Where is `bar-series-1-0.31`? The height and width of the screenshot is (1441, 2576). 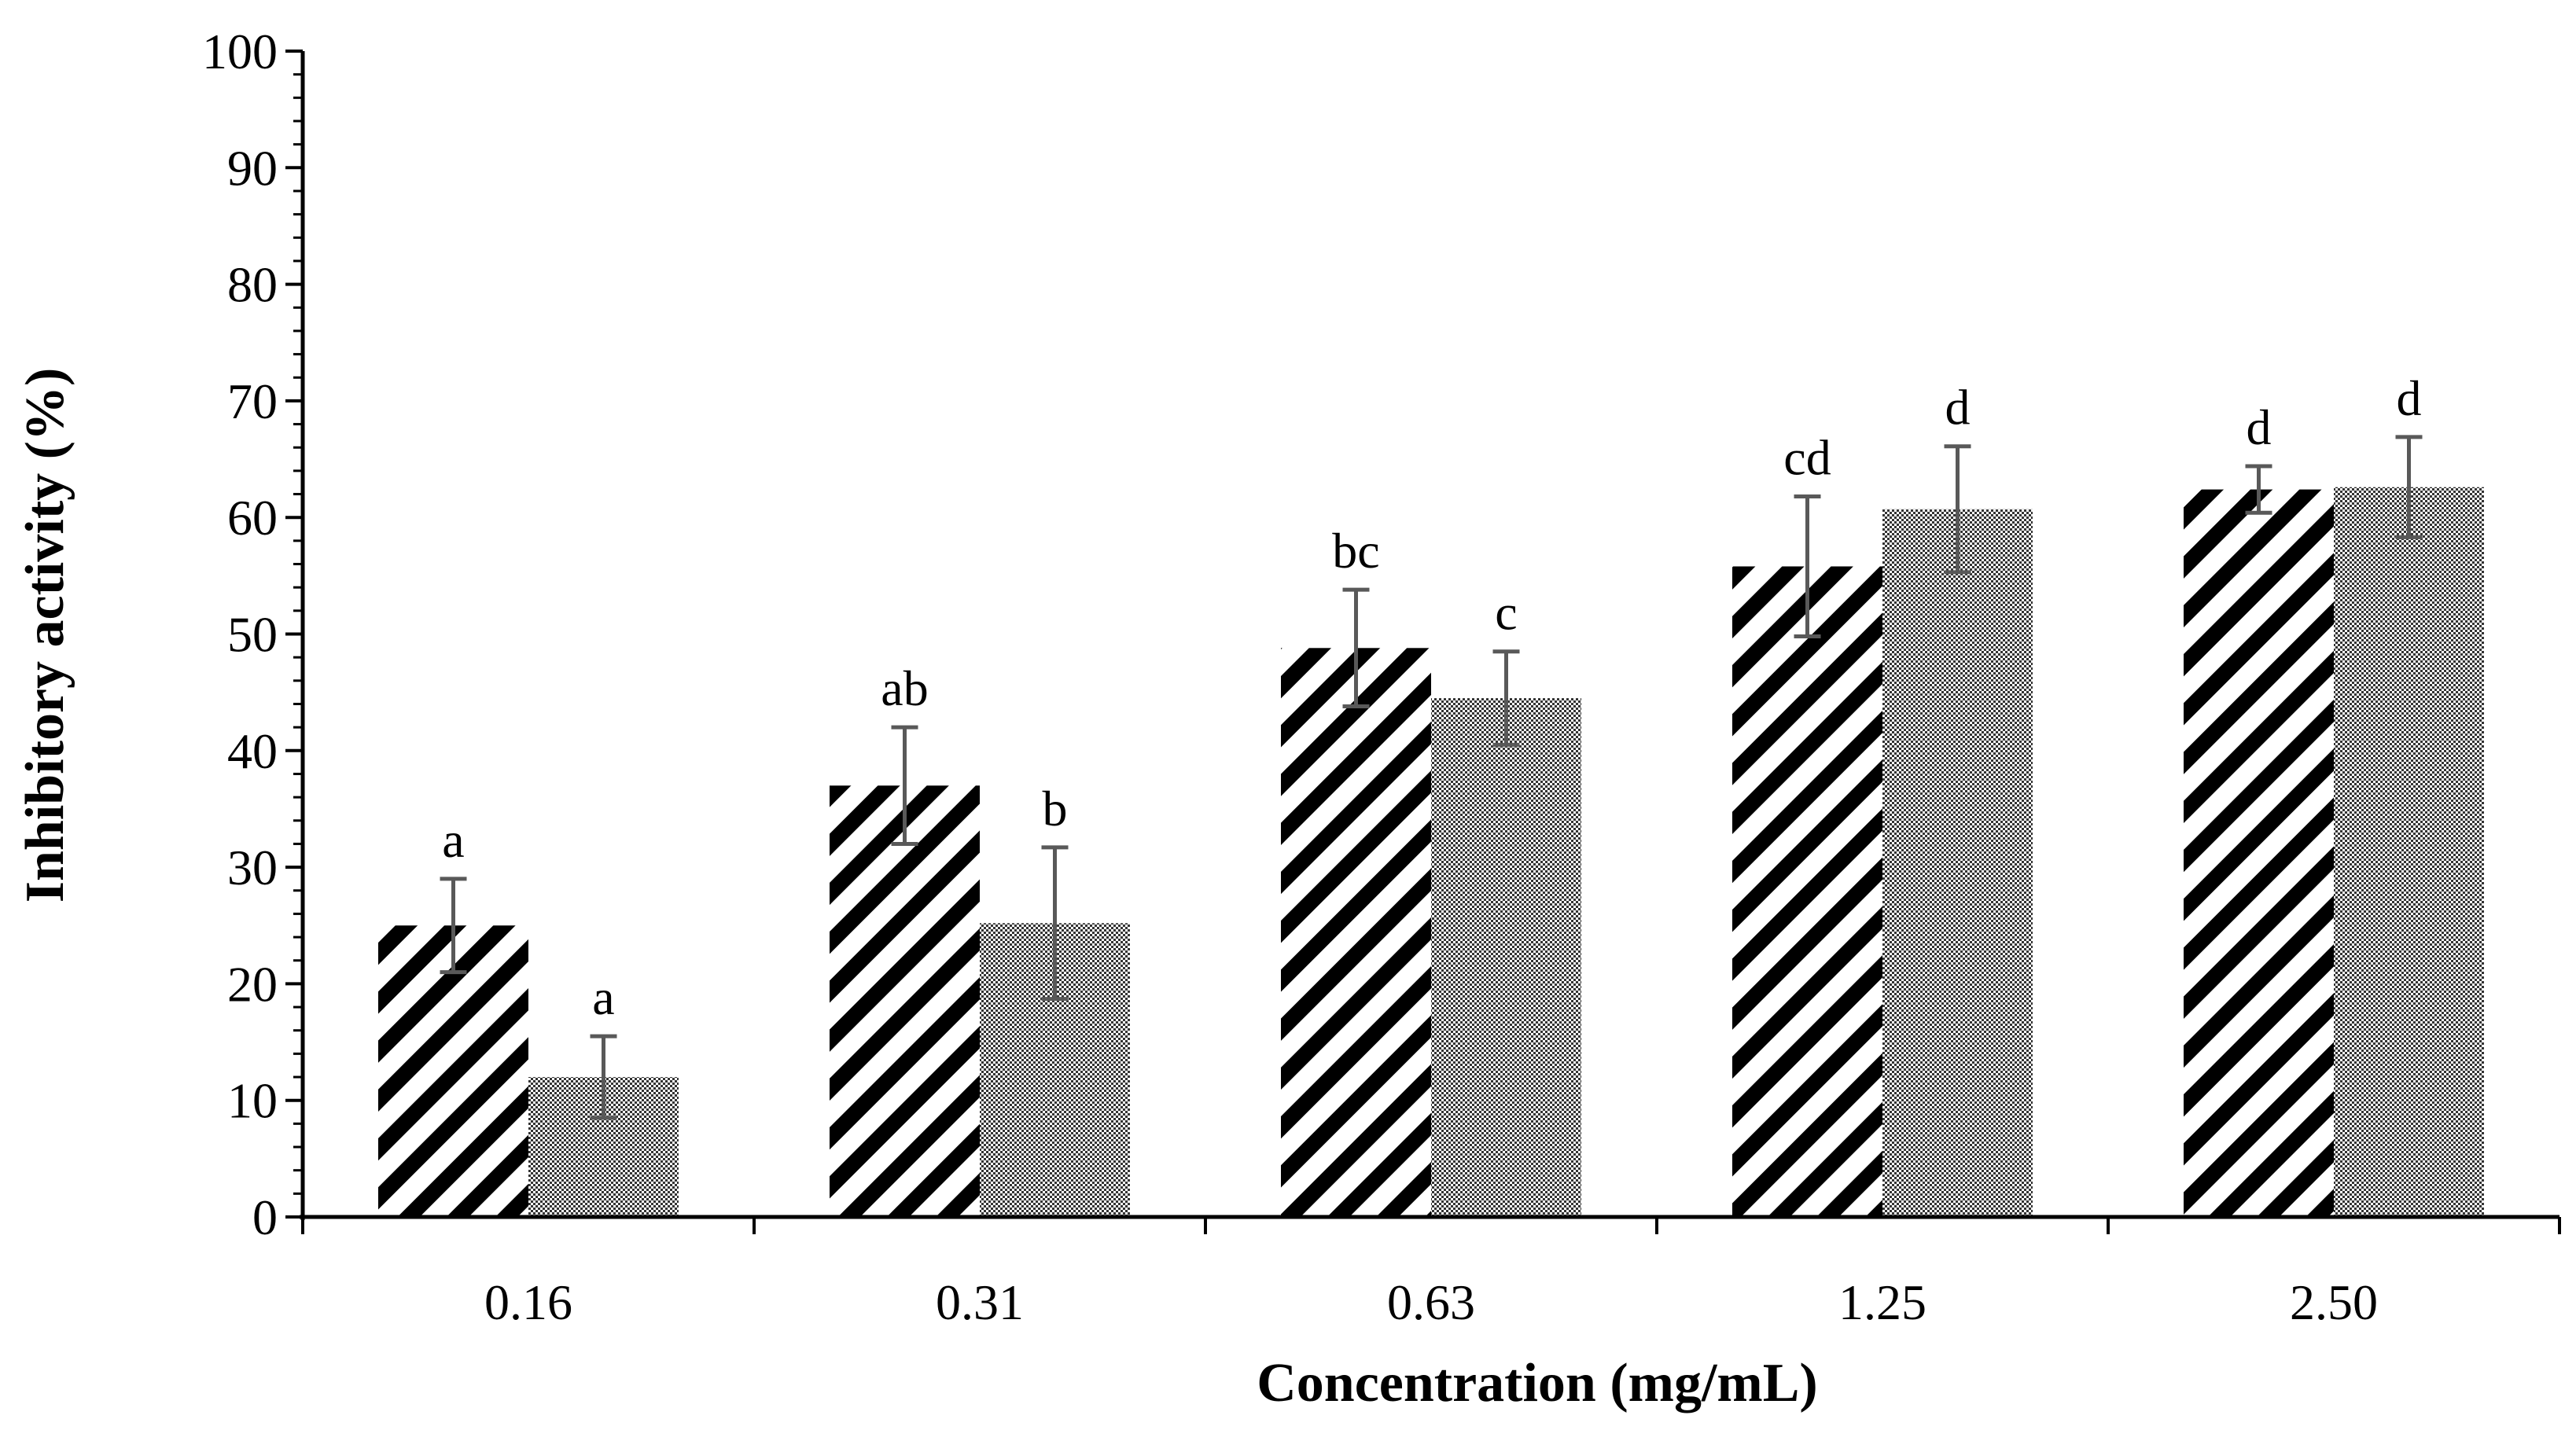
bar-series-1-0.31 is located at coordinates (905, 1001).